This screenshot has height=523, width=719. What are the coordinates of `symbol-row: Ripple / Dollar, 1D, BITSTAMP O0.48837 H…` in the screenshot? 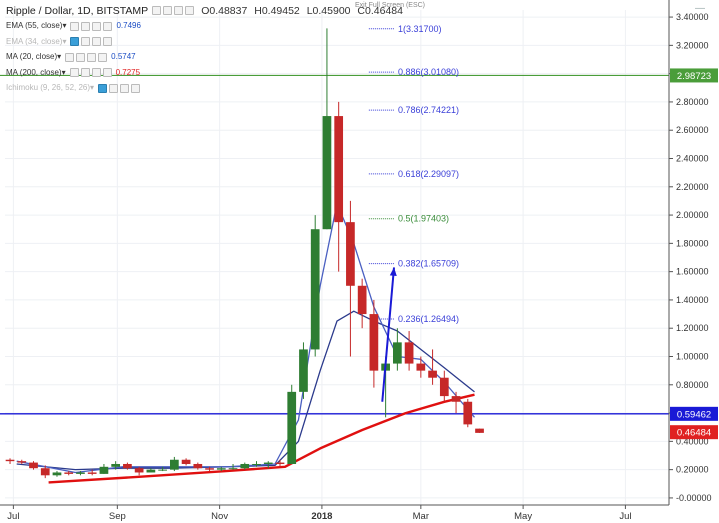 It's located at (206, 11).